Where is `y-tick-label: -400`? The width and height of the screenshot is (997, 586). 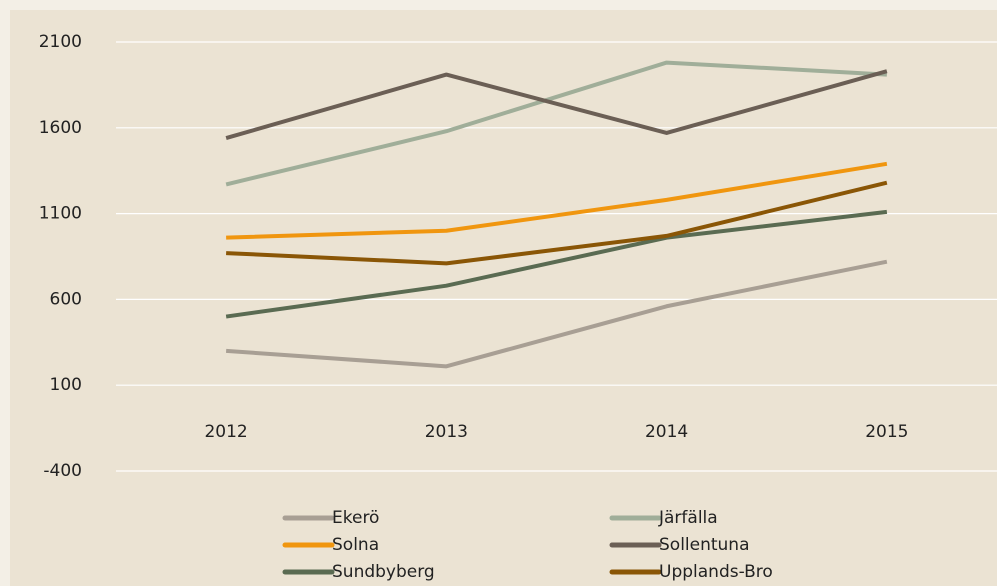
y-tick-label: -400 is located at coordinates (62, 471).